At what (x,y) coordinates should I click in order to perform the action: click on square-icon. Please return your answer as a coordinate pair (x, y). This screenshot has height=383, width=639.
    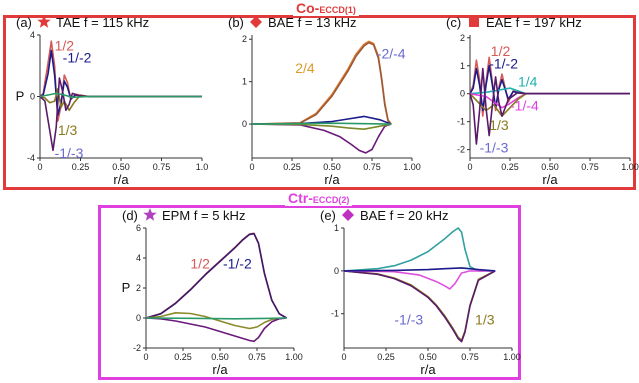
    Looking at the image, I should click on (474, 22).